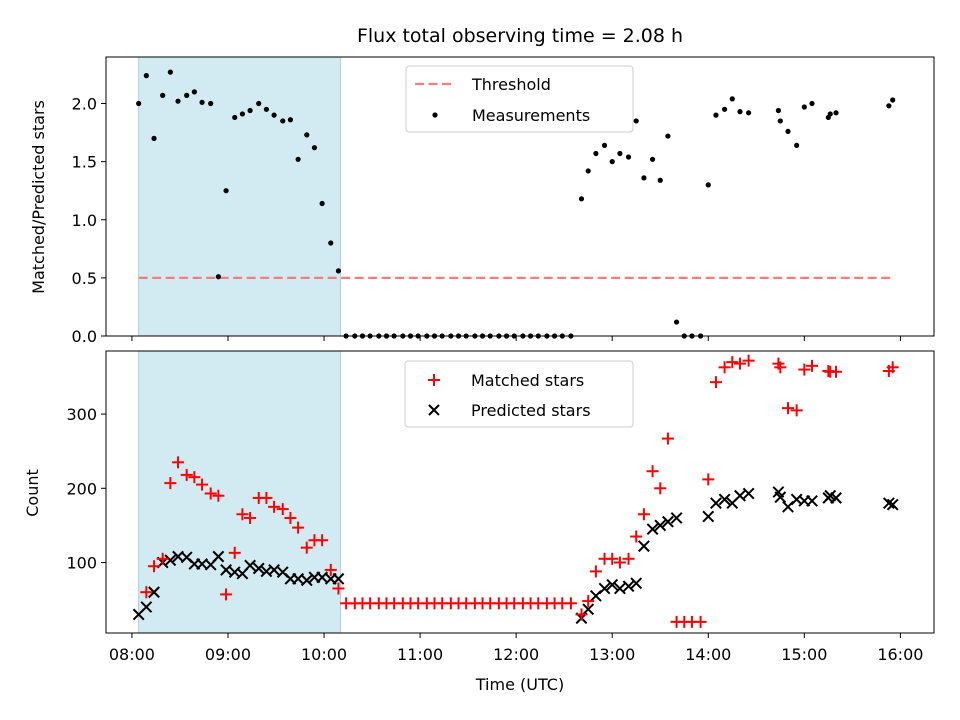 Image resolution: width=960 pixels, height=720 pixels. Describe the element at coordinates (84, 336) in the screenshot. I see `top-y-tick-label: 0.0` at that location.